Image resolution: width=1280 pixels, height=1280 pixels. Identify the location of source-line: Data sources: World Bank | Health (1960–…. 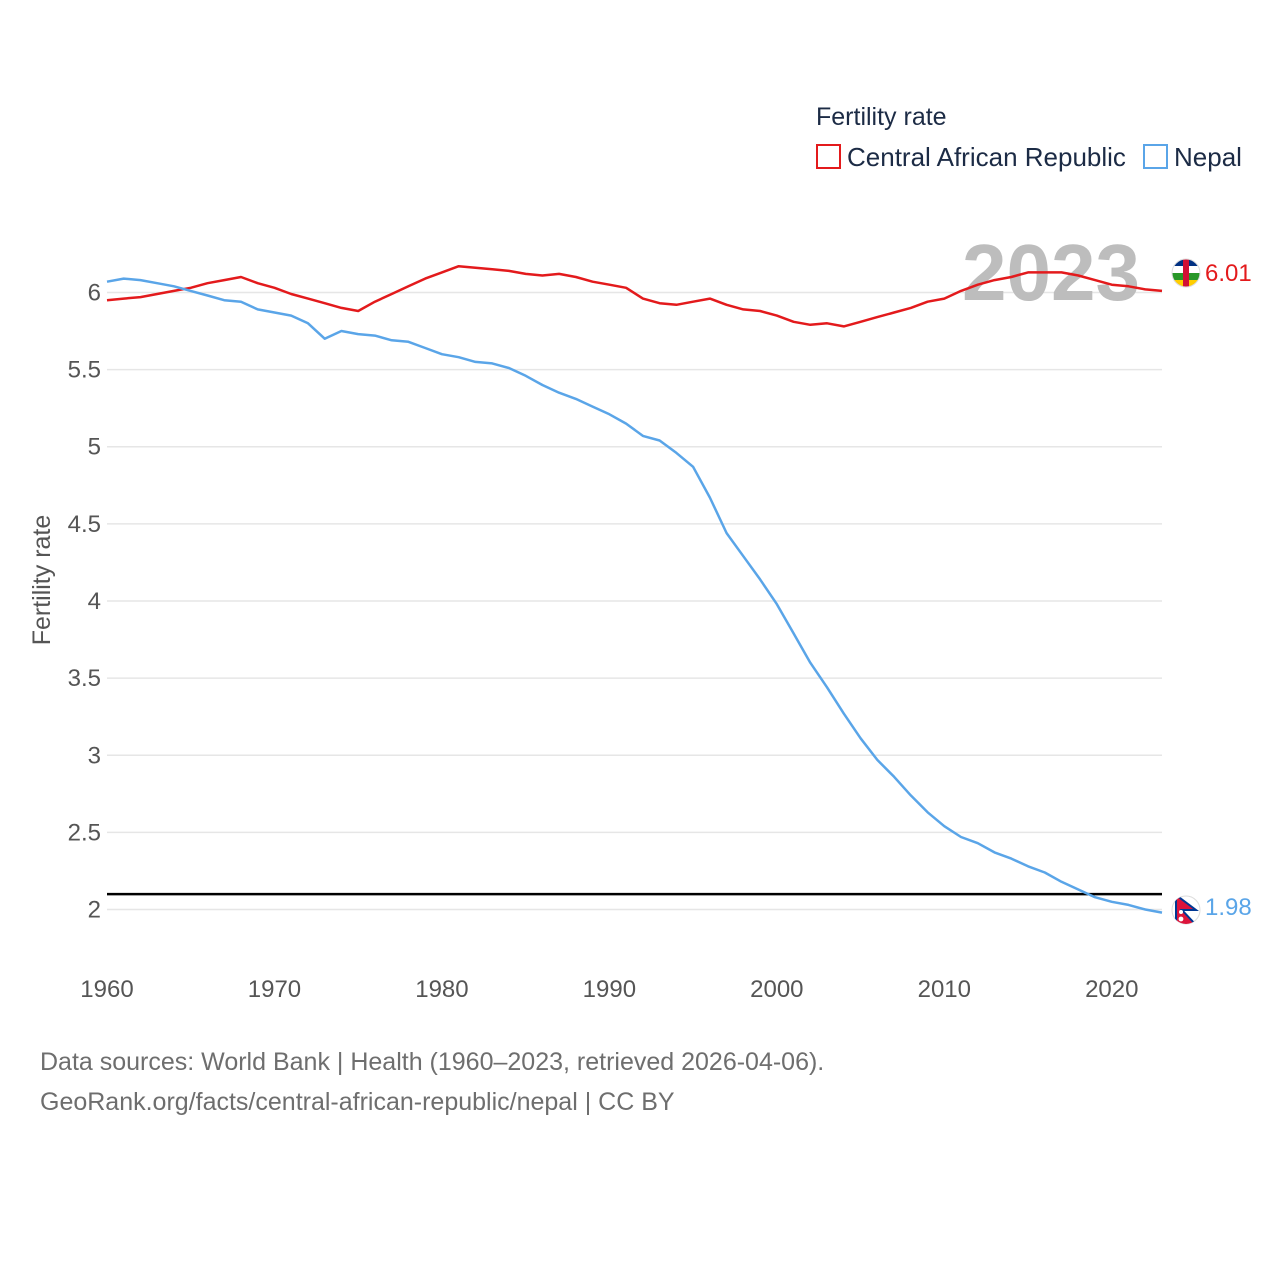
(432, 1062).